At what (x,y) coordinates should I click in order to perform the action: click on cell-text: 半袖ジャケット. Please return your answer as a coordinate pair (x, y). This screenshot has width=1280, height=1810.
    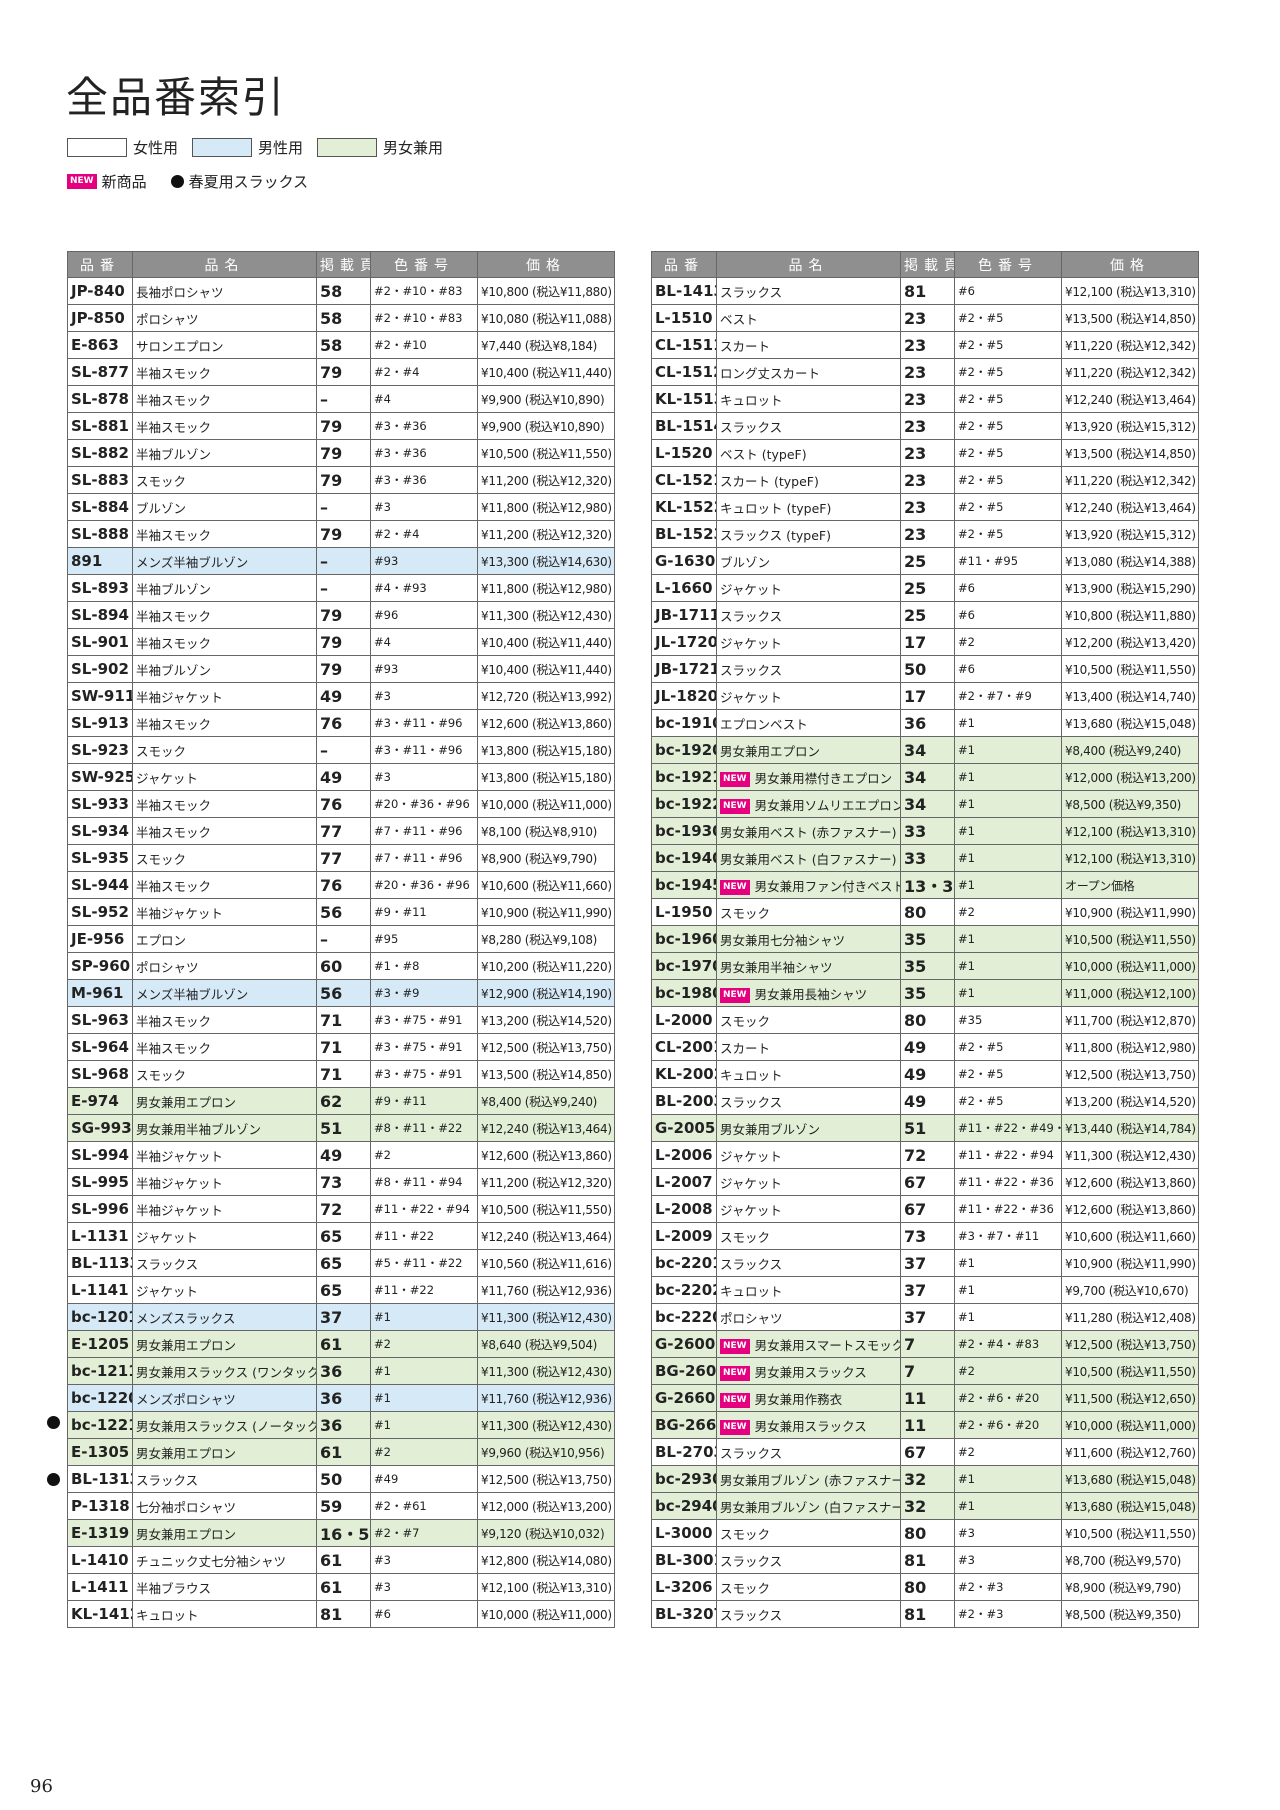
    Looking at the image, I should click on (179, 1183).